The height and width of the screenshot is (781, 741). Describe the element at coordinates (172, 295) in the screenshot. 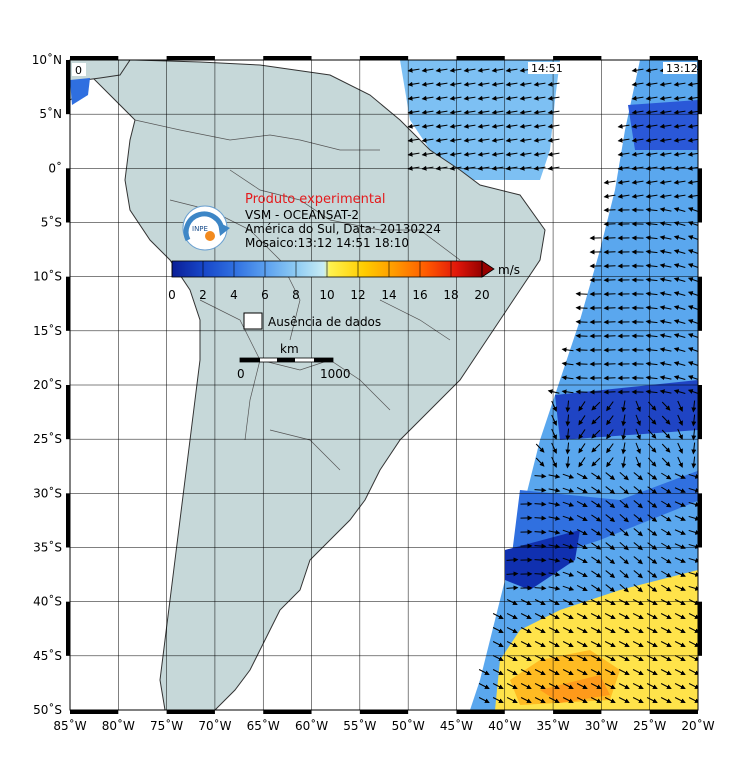

I see `colorbar-tick-label: 0` at that location.